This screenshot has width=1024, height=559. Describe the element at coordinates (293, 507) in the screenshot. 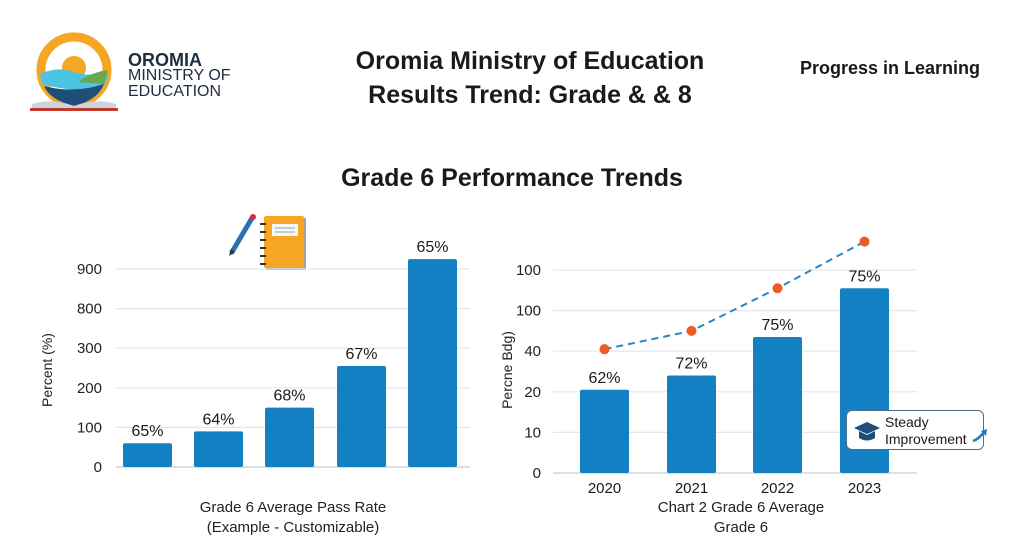

I see `x-axis-title-line1: Grade 6 Average Pass Rate` at that location.